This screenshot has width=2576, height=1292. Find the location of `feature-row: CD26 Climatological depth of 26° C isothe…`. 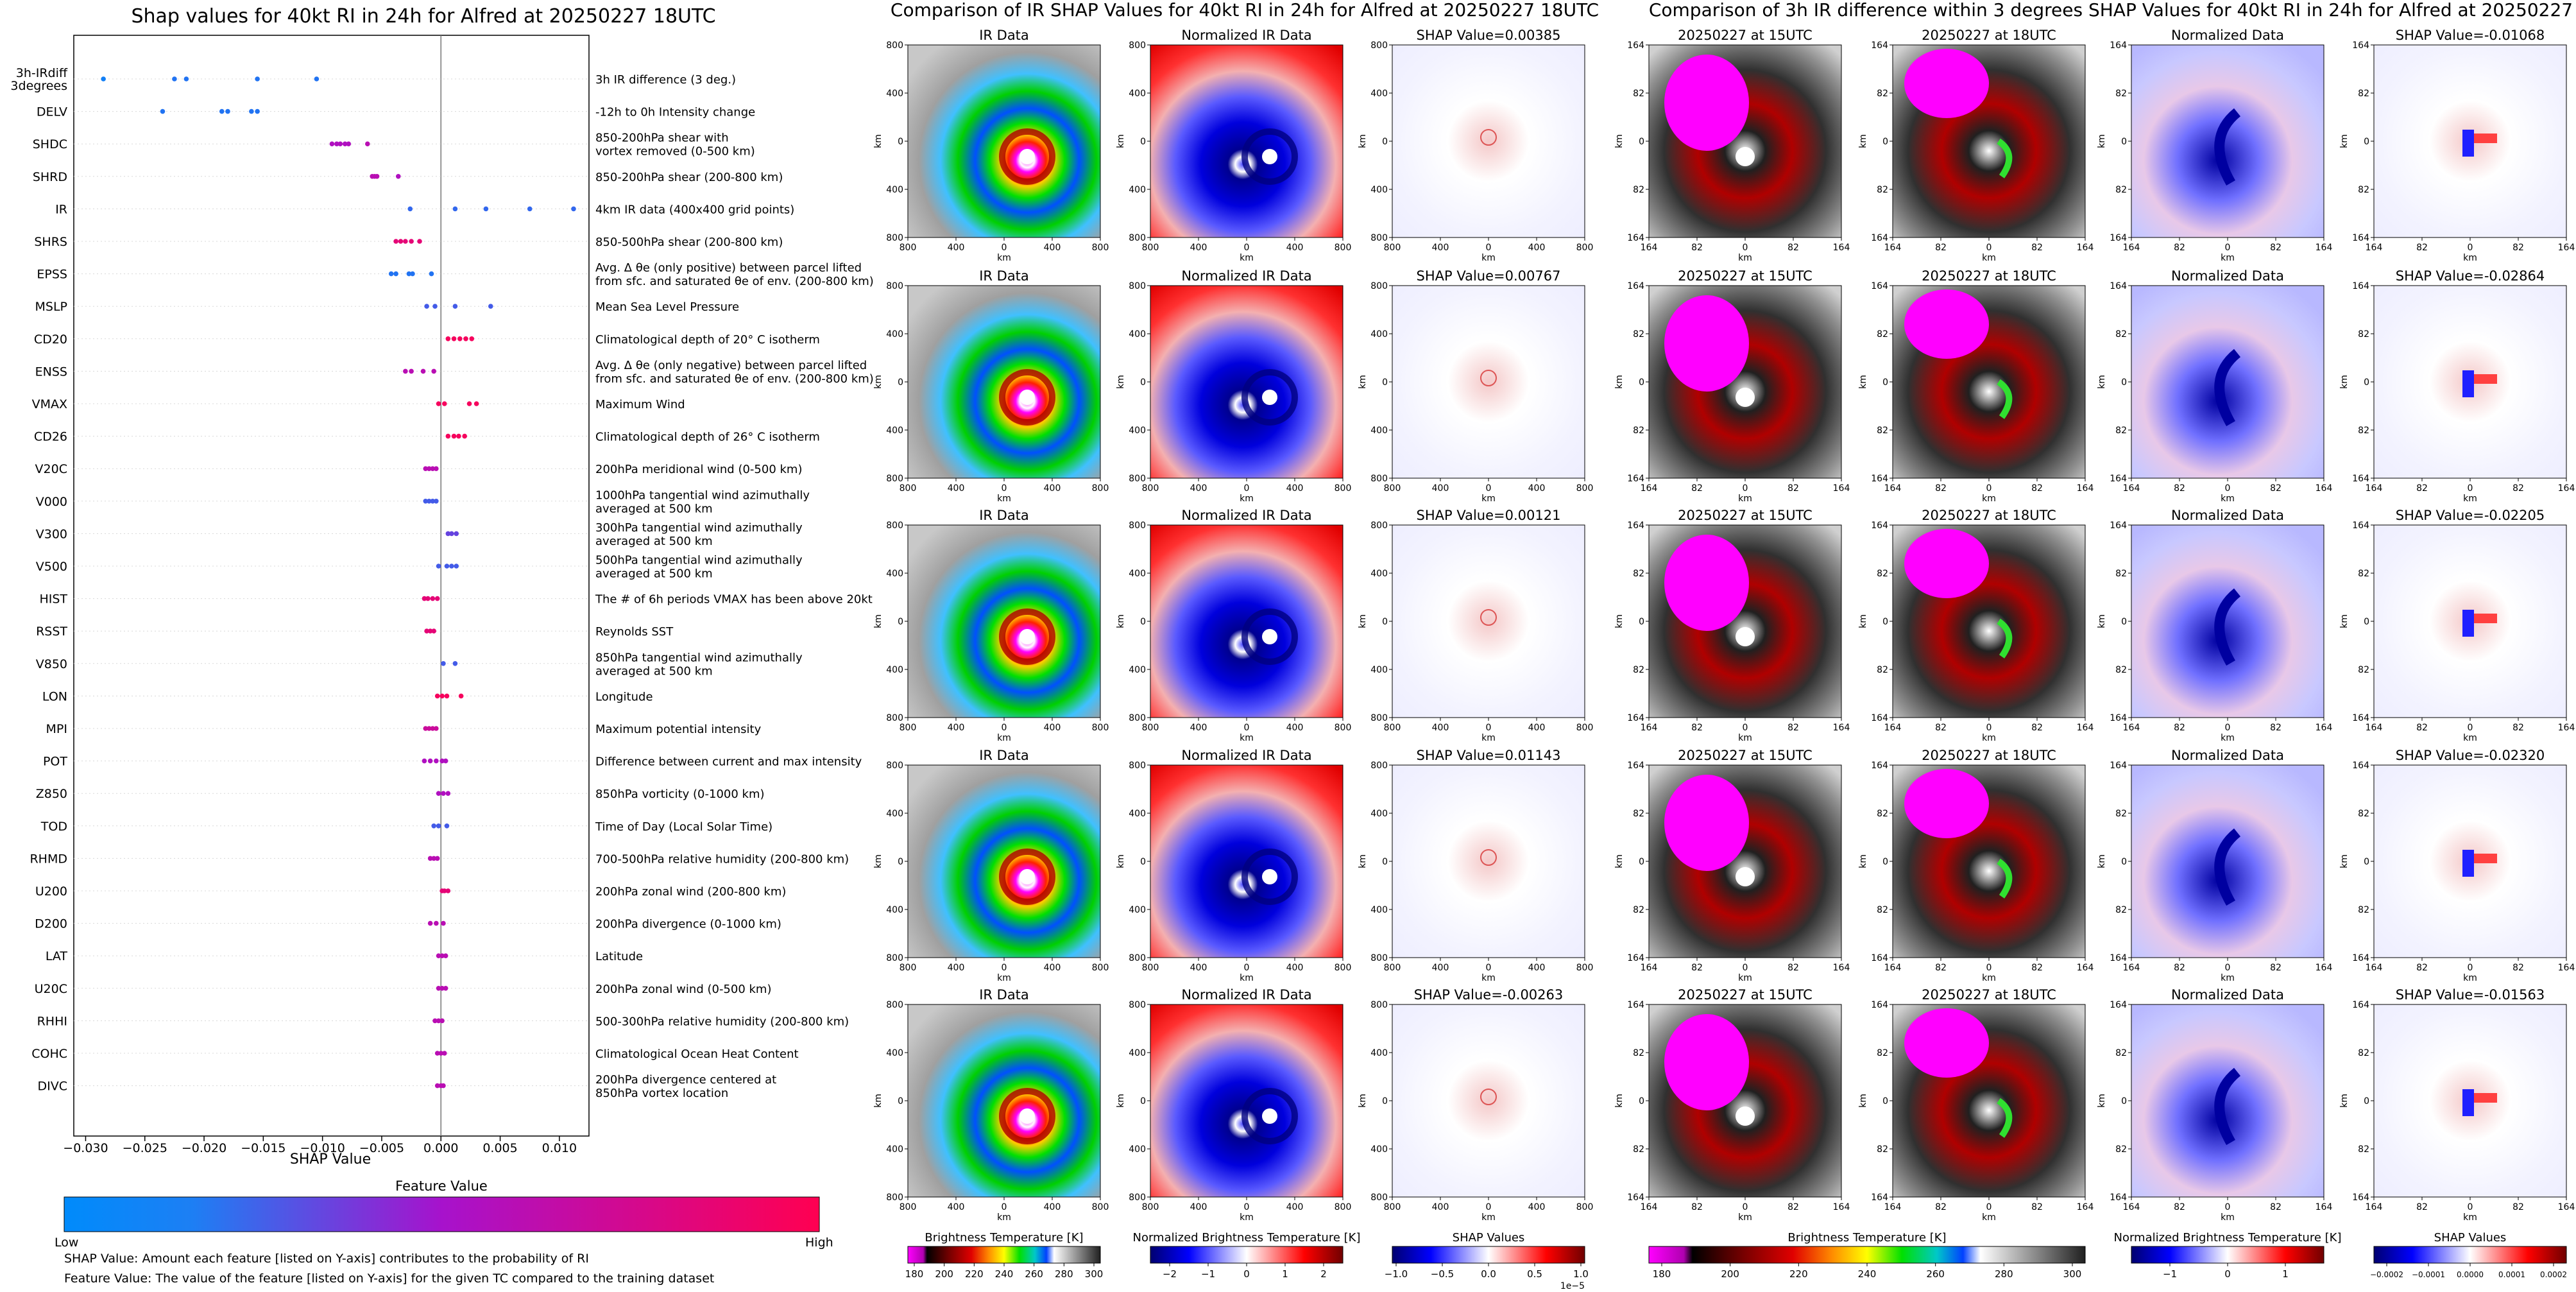

feature-row: CD26 Climatological depth of 26° C isothe… is located at coordinates (427, 437).